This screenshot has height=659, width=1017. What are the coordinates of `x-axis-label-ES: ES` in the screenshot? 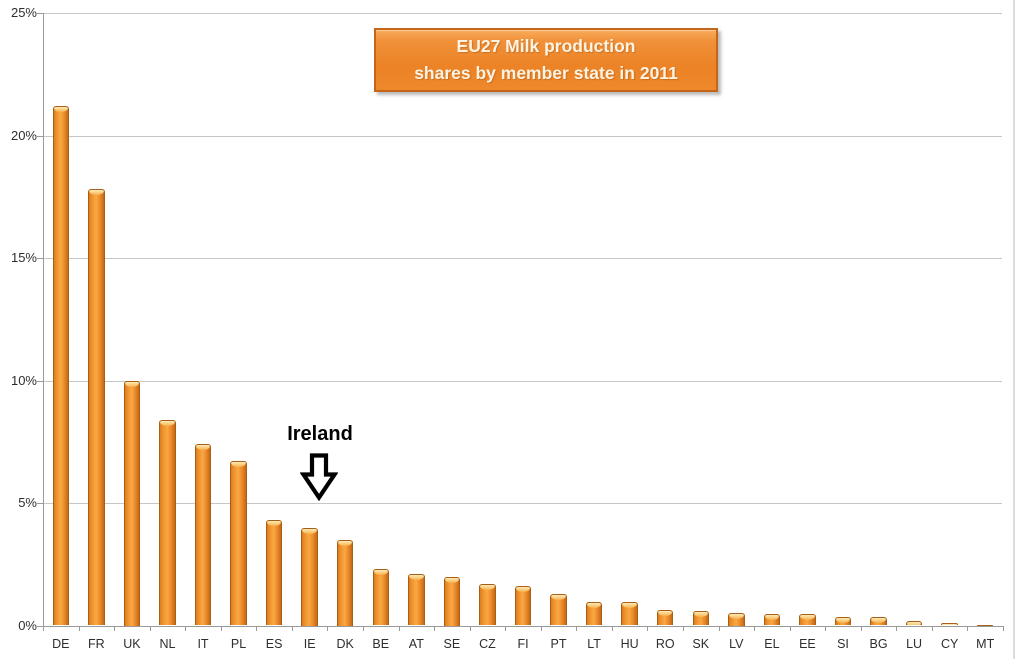 It's located at (274, 644).